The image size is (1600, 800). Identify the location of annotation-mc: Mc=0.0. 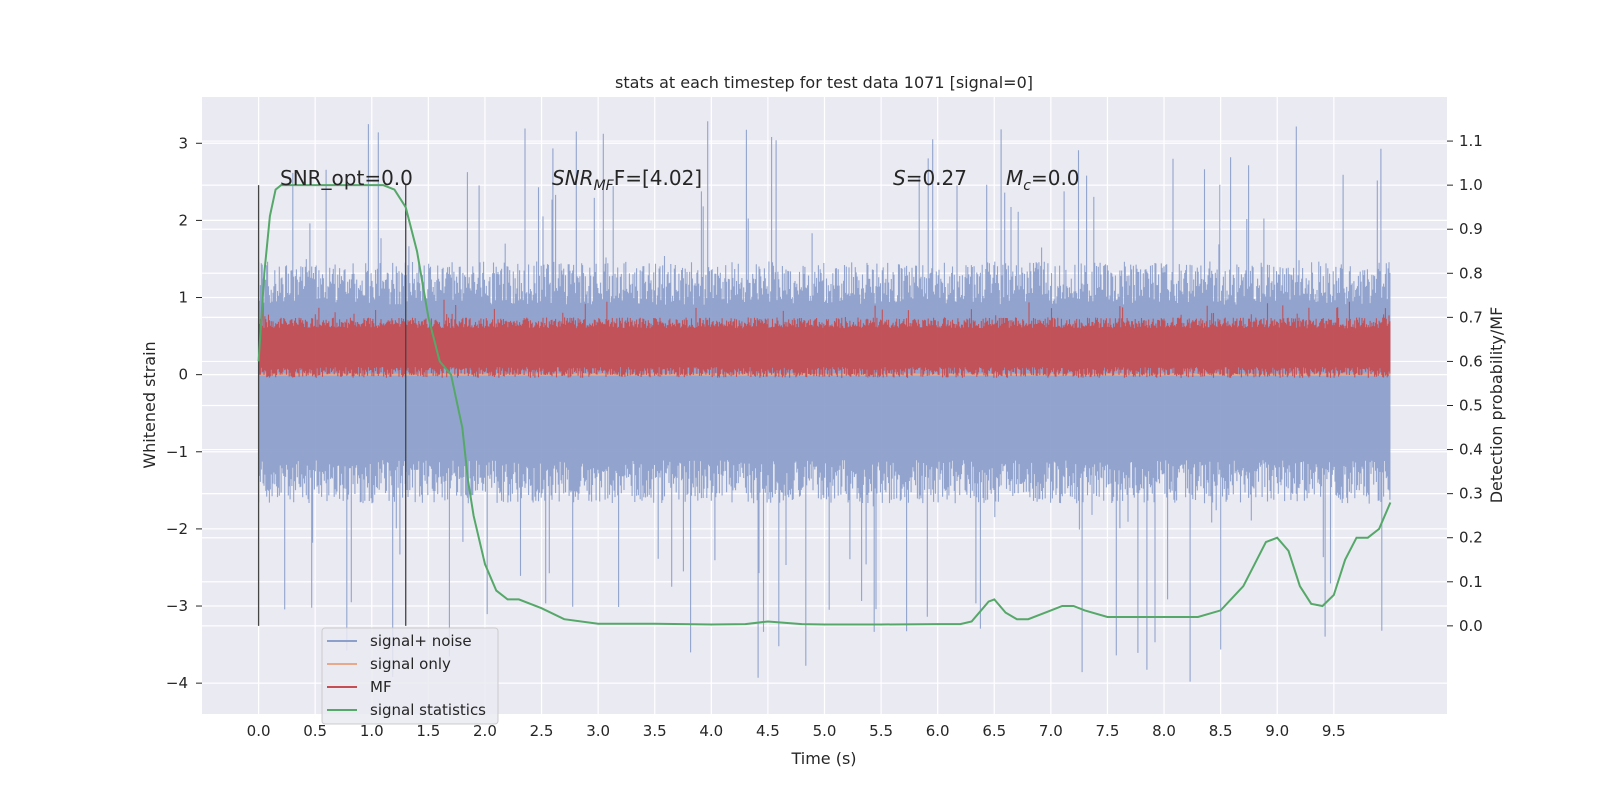
(1043, 180).